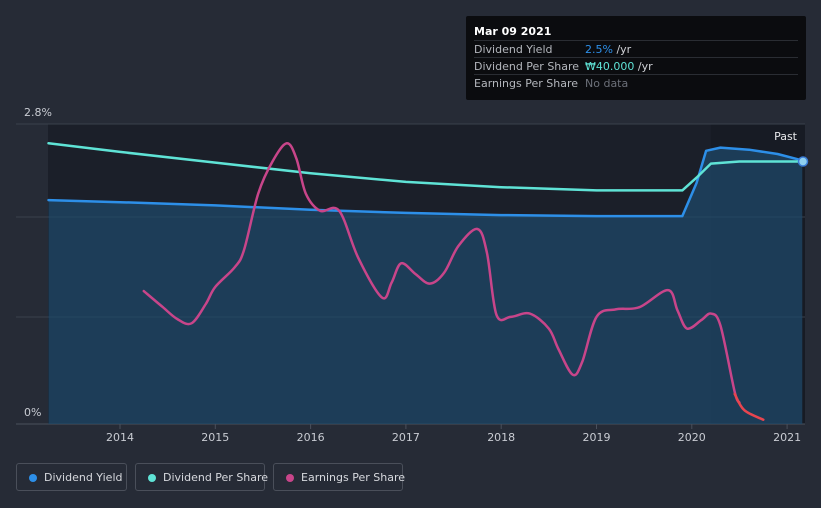  What do you see at coordinates (425, 167) in the screenshot?
I see `dividend-per-share-line` at bounding box center [425, 167].